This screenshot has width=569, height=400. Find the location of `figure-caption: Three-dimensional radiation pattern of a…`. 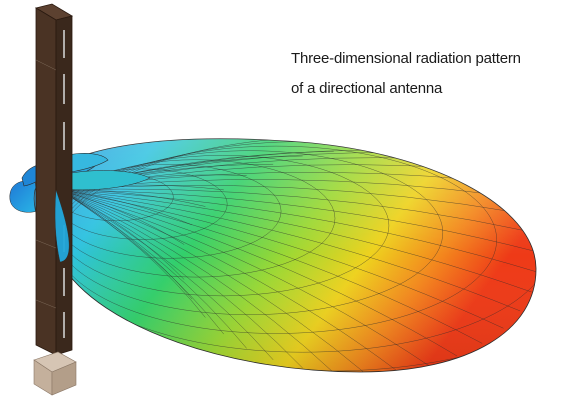

figure-caption: Three-dimensional radiation pattern of a… is located at coordinates (428, 74).